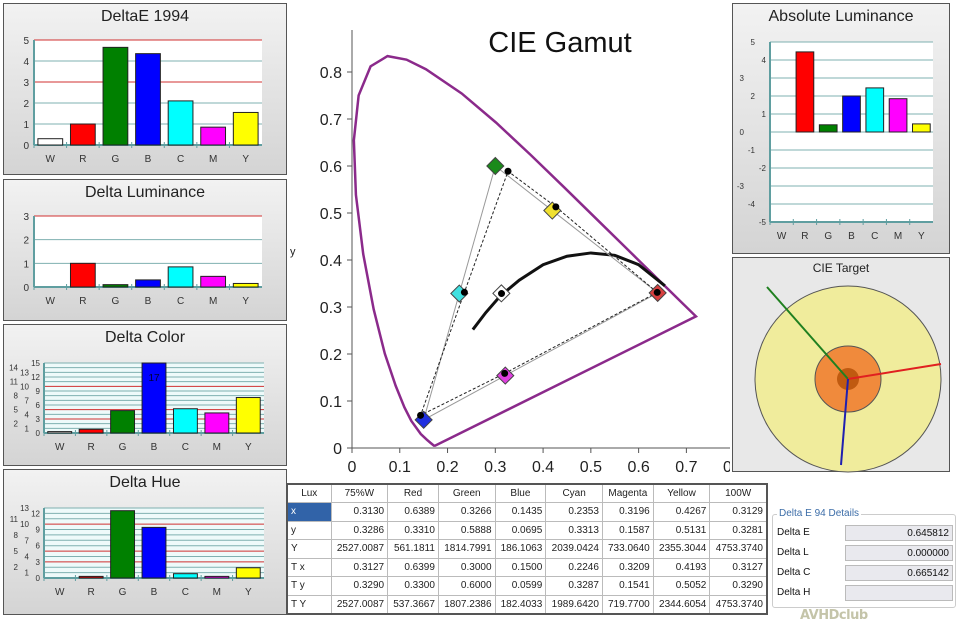 The height and width of the screenshot is (624, 960). Describe the element at coordinates (413, 604) in the screenshot. I see `table-cell: 537.3667` at that location.